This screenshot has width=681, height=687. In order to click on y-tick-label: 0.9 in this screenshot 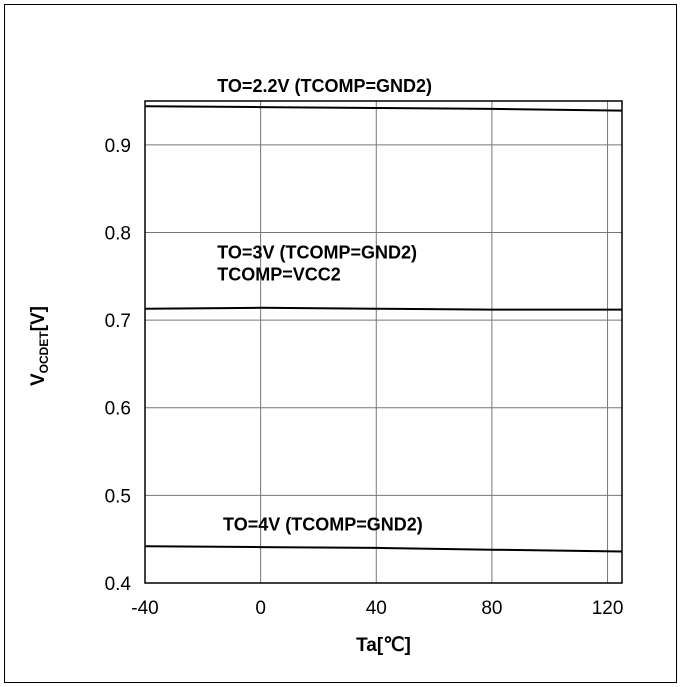, I will do `click(118, 146)`.